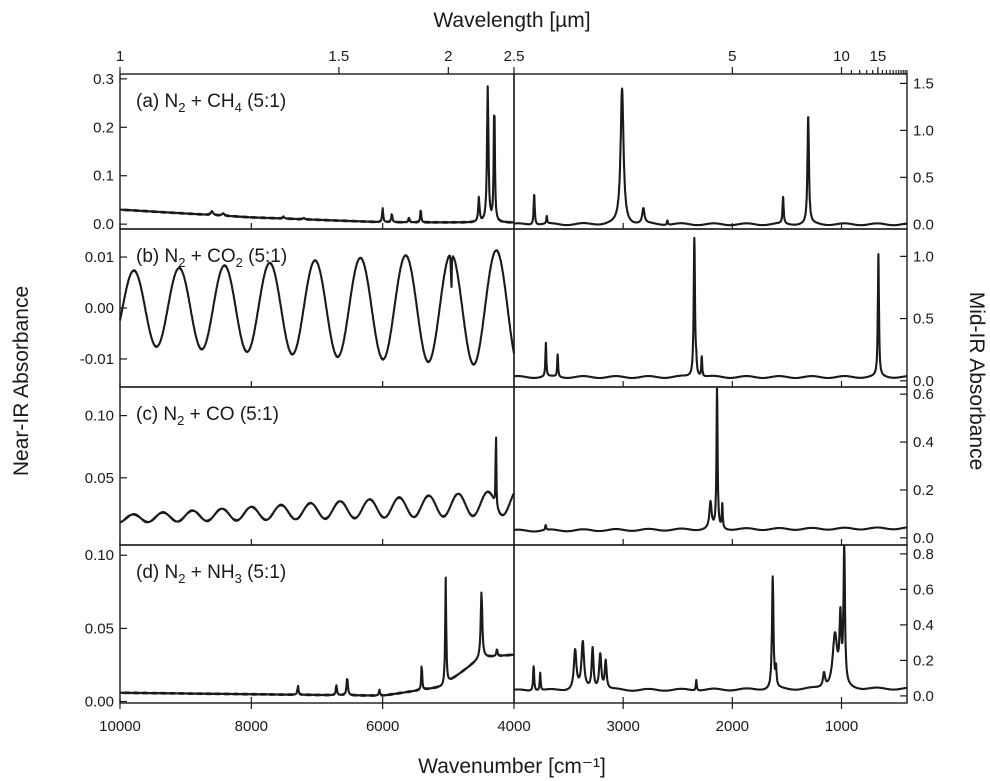 The width and height of the screenshot is (990, 781). I want to click on xtick-label-bottom: 10000, so click(120, 726).